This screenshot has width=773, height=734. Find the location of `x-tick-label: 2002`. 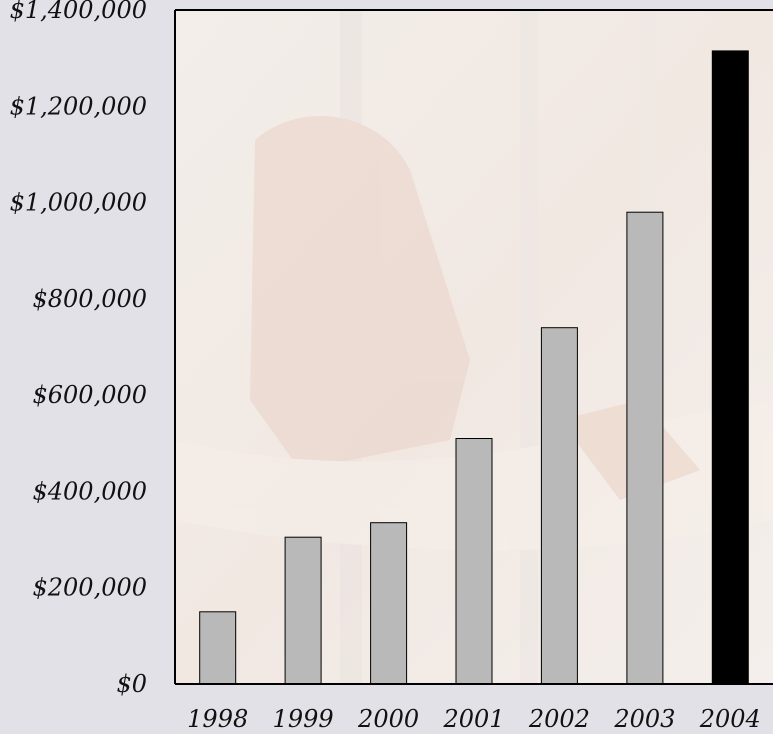

x-tick-label: 2002 is located at coordinates (559, 719).